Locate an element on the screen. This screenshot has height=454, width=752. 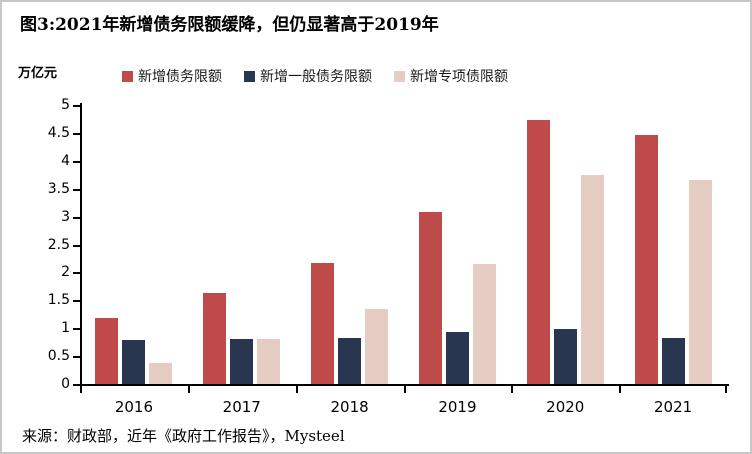
x-tick-label: 2021 is located at coordinates (673, 407).